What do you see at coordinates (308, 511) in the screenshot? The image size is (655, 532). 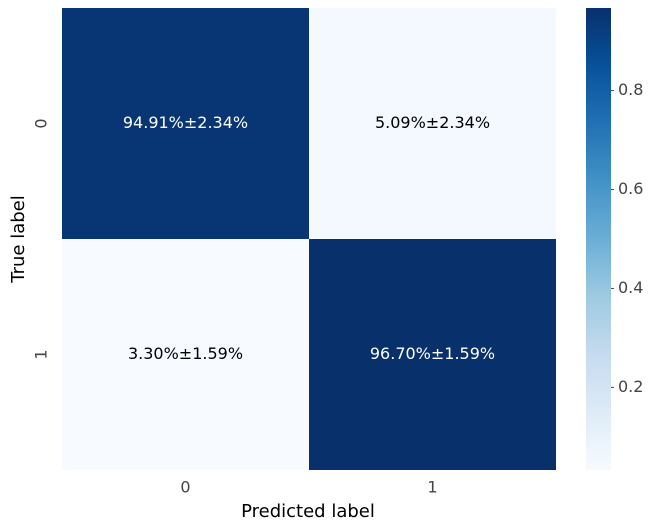 I see `x-axis-label: Predicted label` at bounding box center [308, 511].